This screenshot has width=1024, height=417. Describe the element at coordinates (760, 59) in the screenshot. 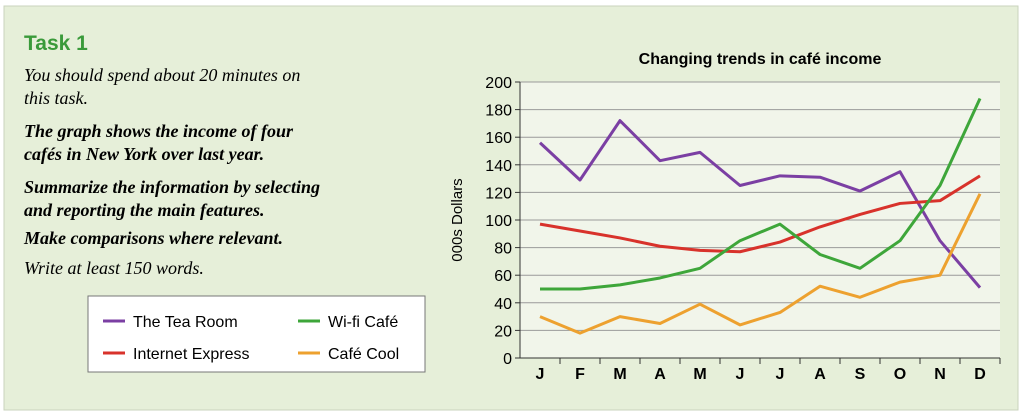

I see `chart-title: Changing trends in café income` at that location.